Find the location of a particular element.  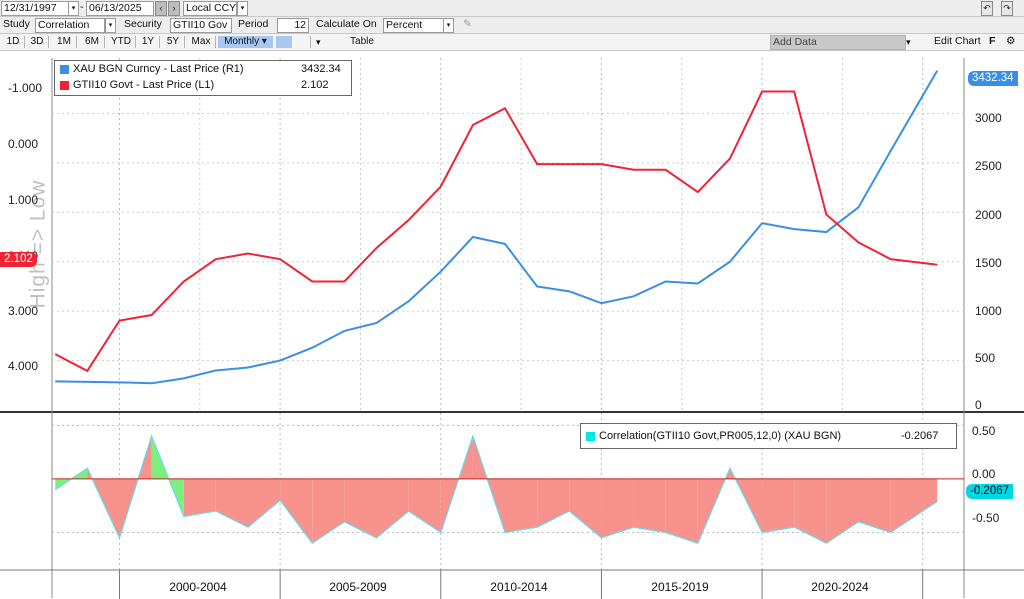

next-arrow-icon: › is located at coordinates (174, 8).